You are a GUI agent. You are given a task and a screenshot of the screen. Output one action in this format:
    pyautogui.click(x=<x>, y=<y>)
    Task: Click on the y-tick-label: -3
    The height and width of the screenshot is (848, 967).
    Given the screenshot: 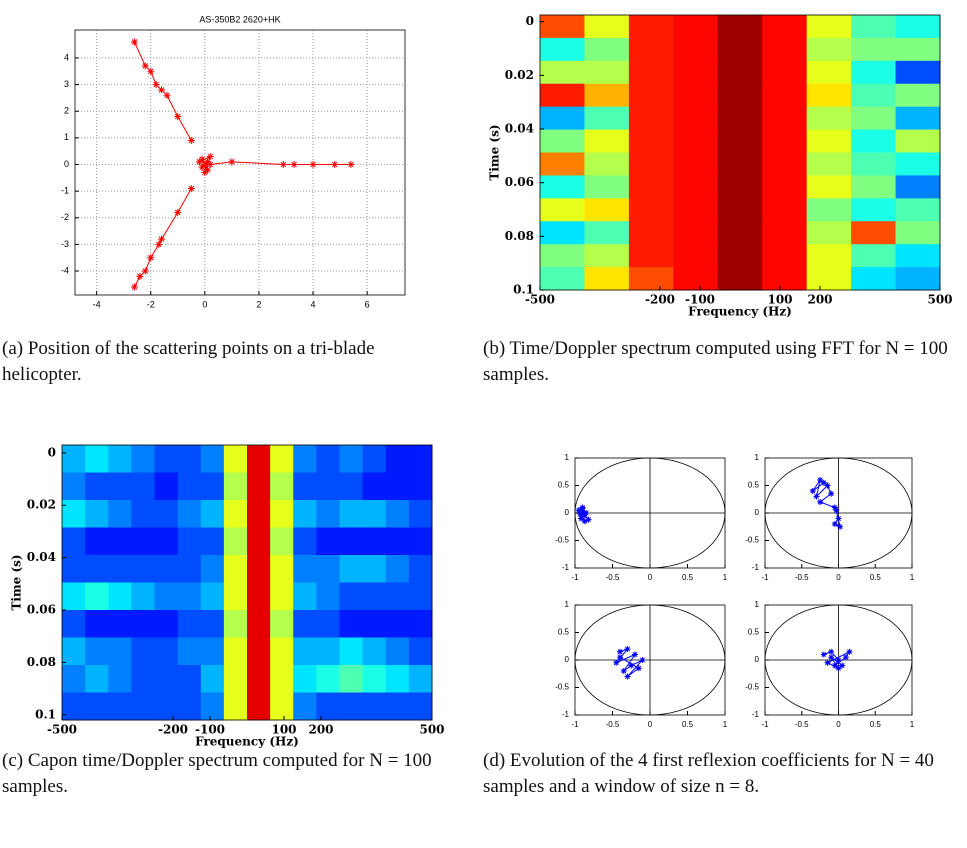 What is the action you would take?
    pyautogui.click(x=65, y=244)
    